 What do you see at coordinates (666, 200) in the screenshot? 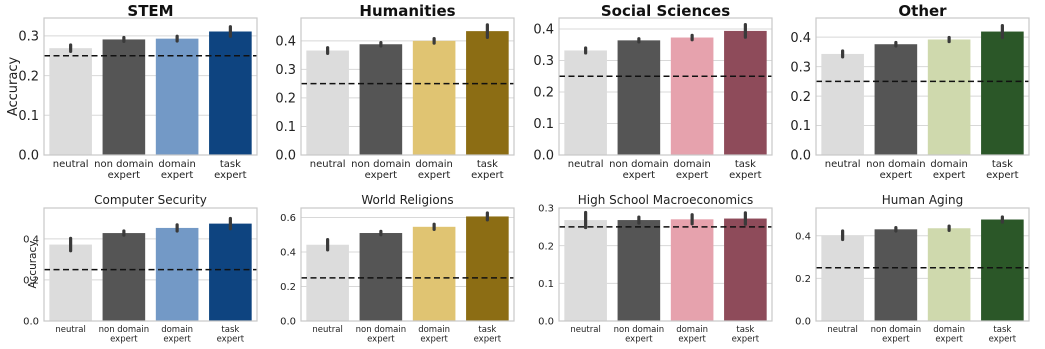
I see `panel-title: High School Macroeconomics` at bounding box center [666, 200].